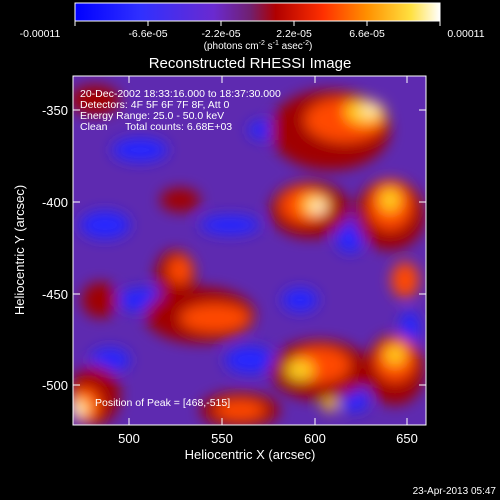 This screenshot has height=500, width=500. I want to click on y-tick-label: -400, so click(55, 202).